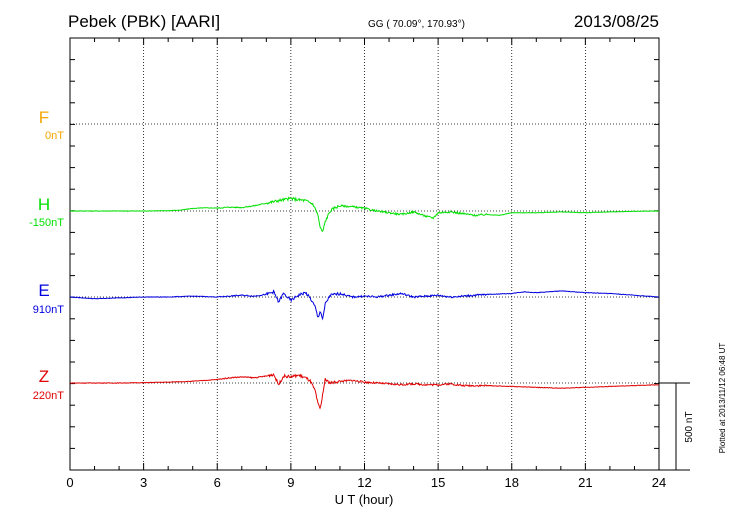  What do you see at coordinates (43, 290) in the screenshot?
I see `component-name-e: E` at bounding box center [43, 290].